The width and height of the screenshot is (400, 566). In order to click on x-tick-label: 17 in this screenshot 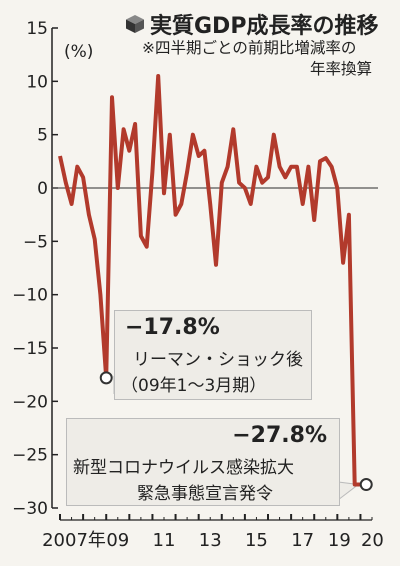, I will do `click(302, 540)`.